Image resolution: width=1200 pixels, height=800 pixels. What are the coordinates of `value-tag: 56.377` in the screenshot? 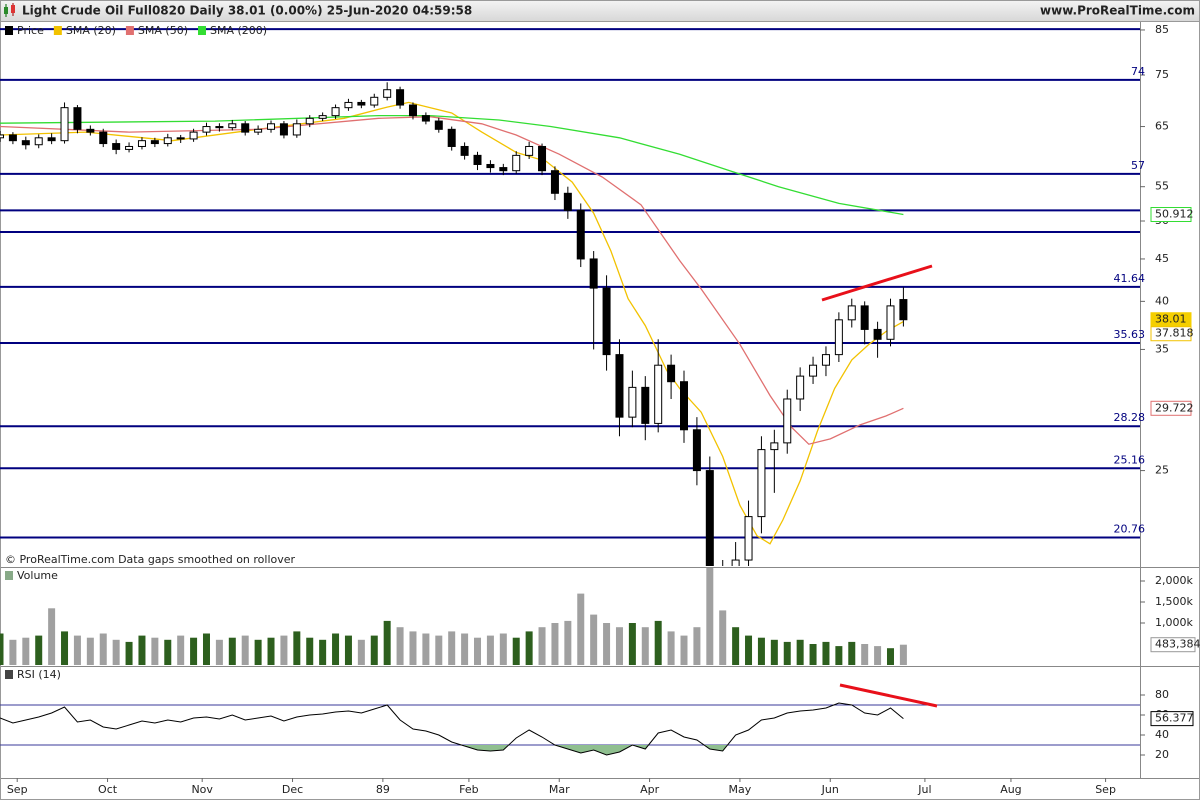 It's located at (1174, 718).